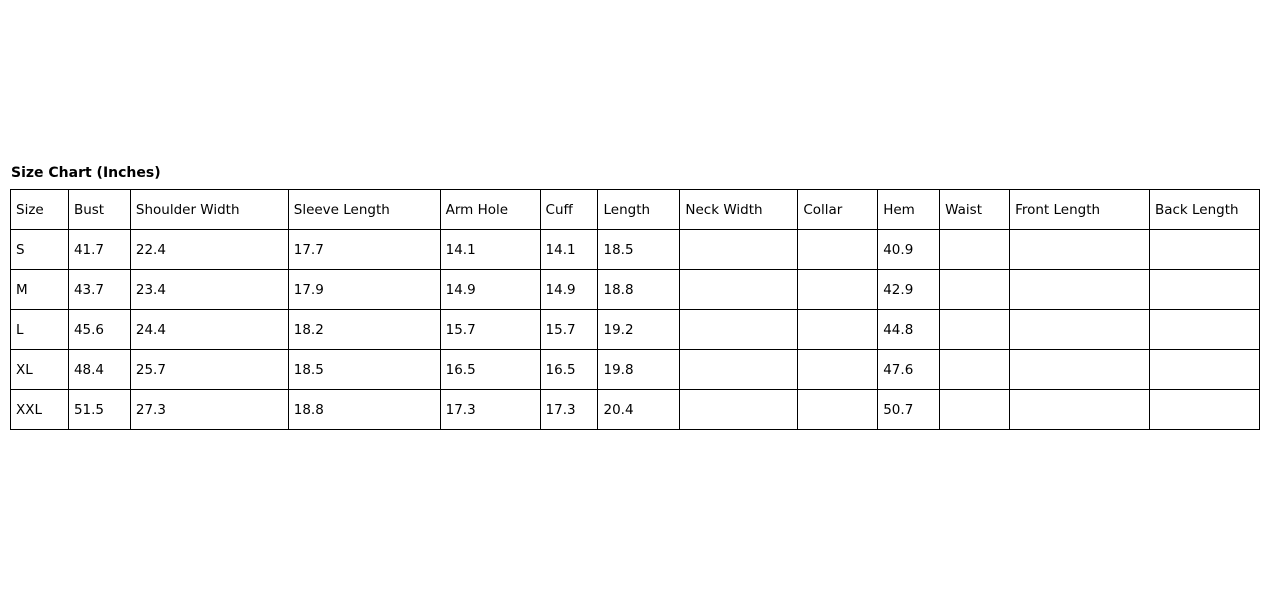 The height and width of the screenshot is (600, 1270). What do you see at coordinates (39, 289) in the screenshot?
I see `cell-m-size: M` at bounding box center [39, 289].